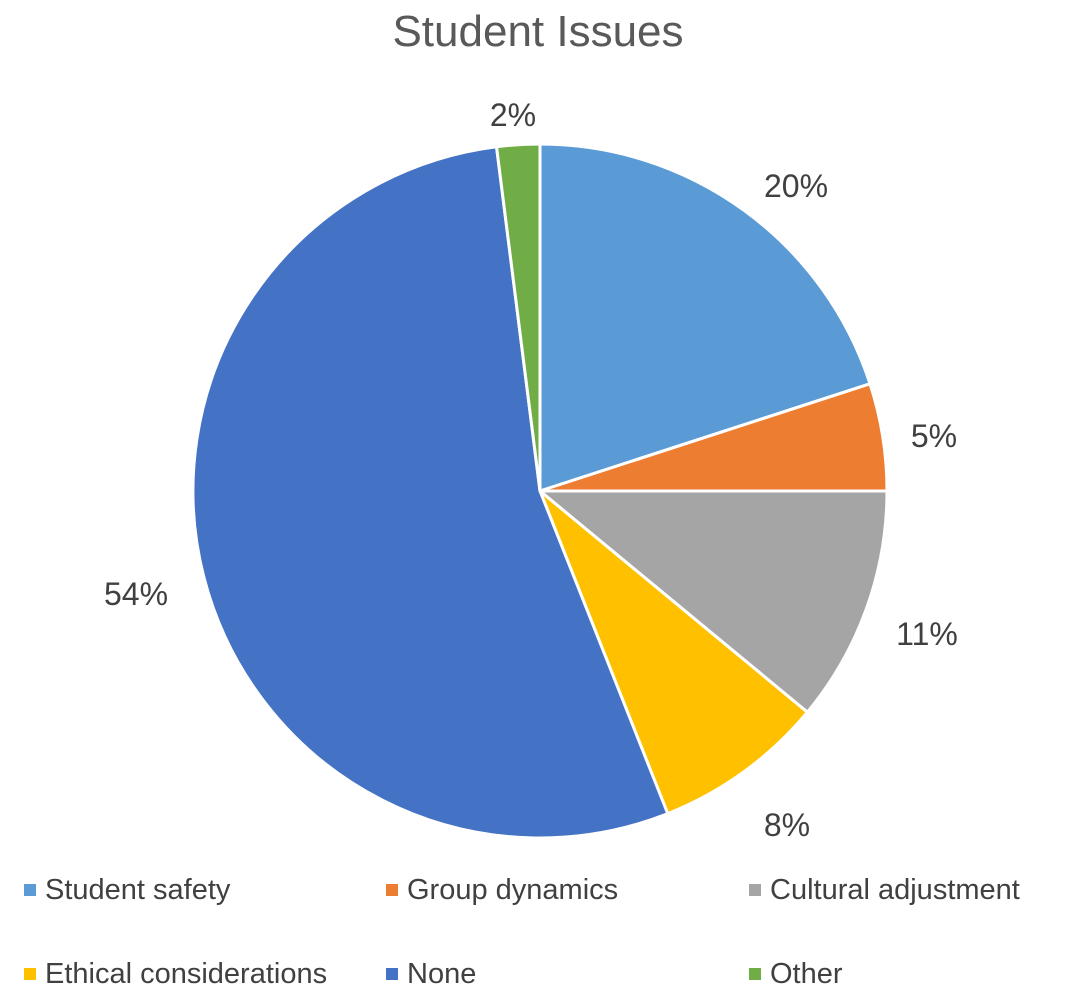 The image size is (1076, 990). Describe the element at coordinates (392, 890) in the screenshot. I see `legend-swatch-group-dynamics` at that location.